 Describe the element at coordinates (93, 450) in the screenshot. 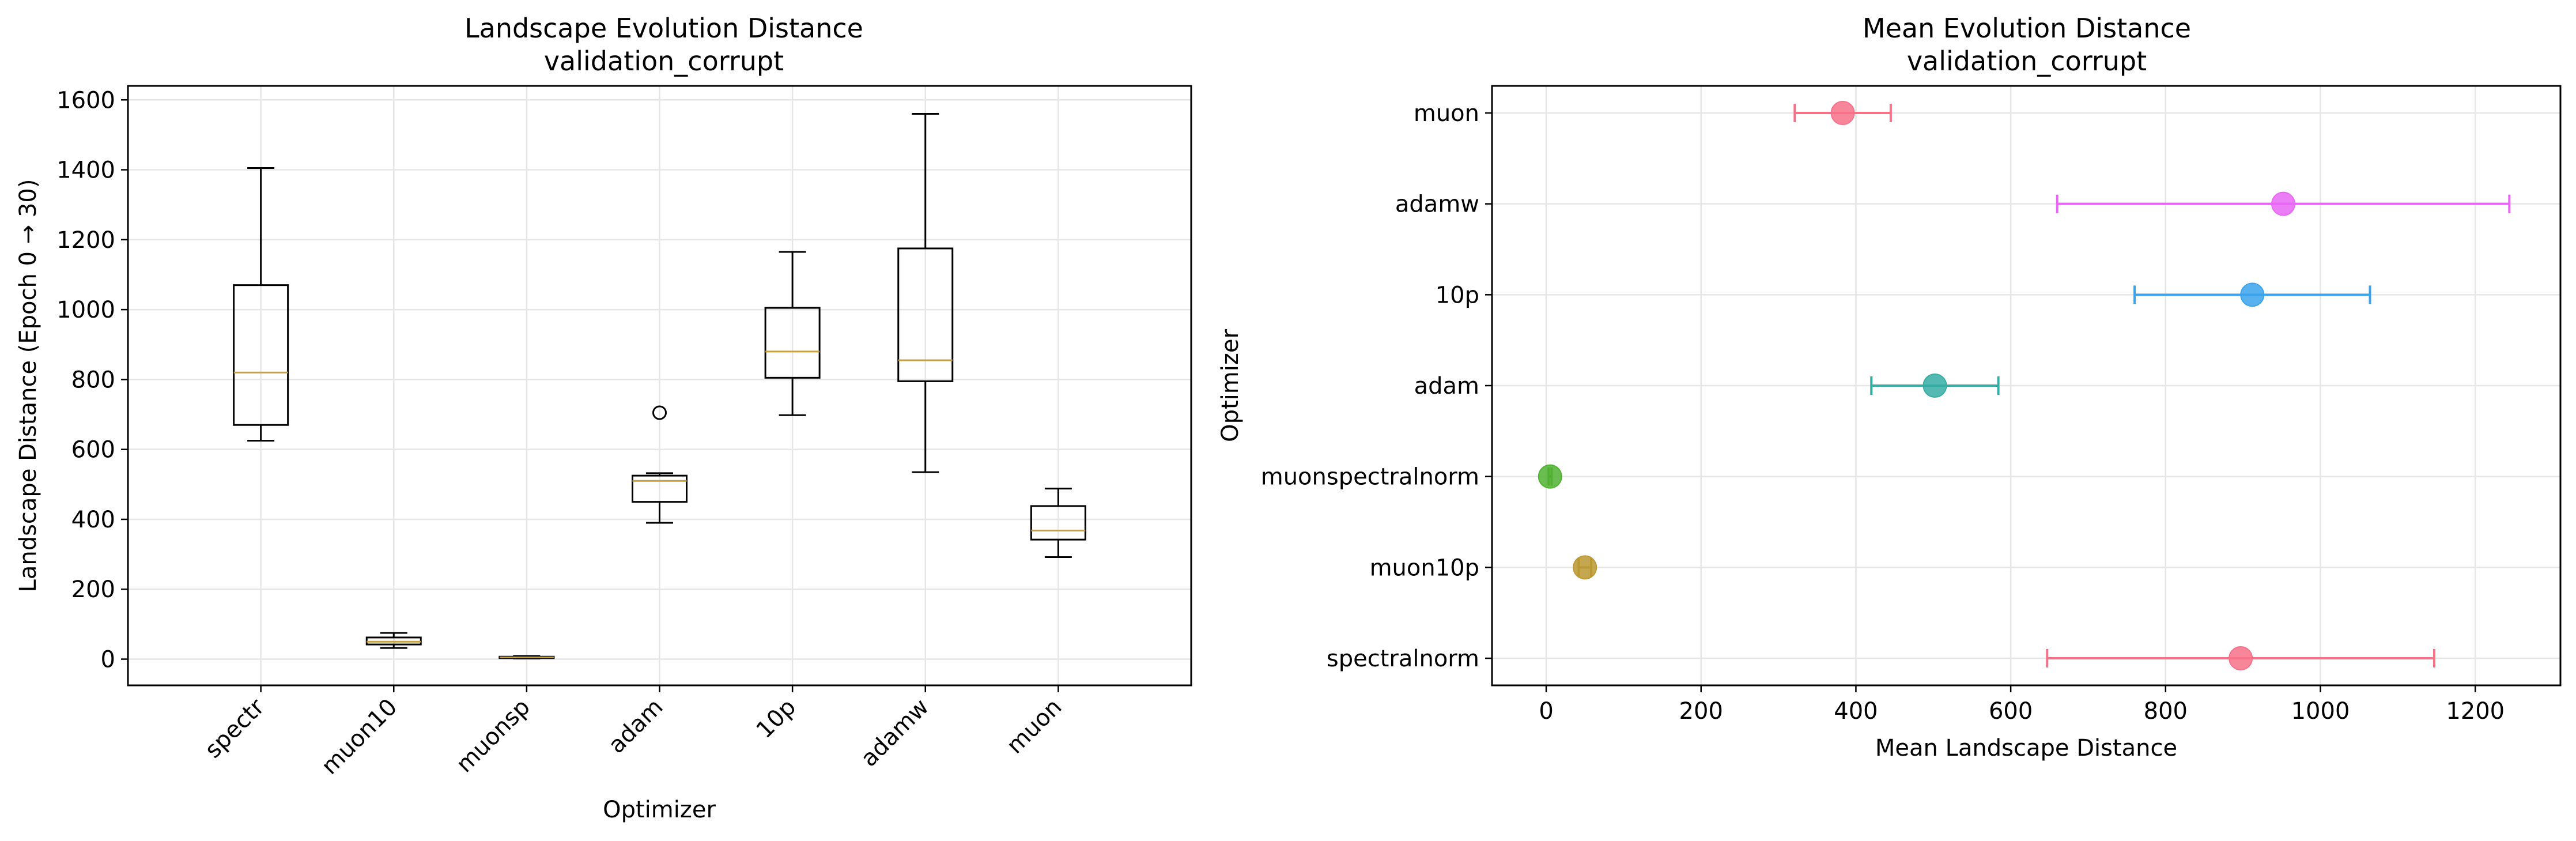

I see `y-tick-label: 600` at that location.